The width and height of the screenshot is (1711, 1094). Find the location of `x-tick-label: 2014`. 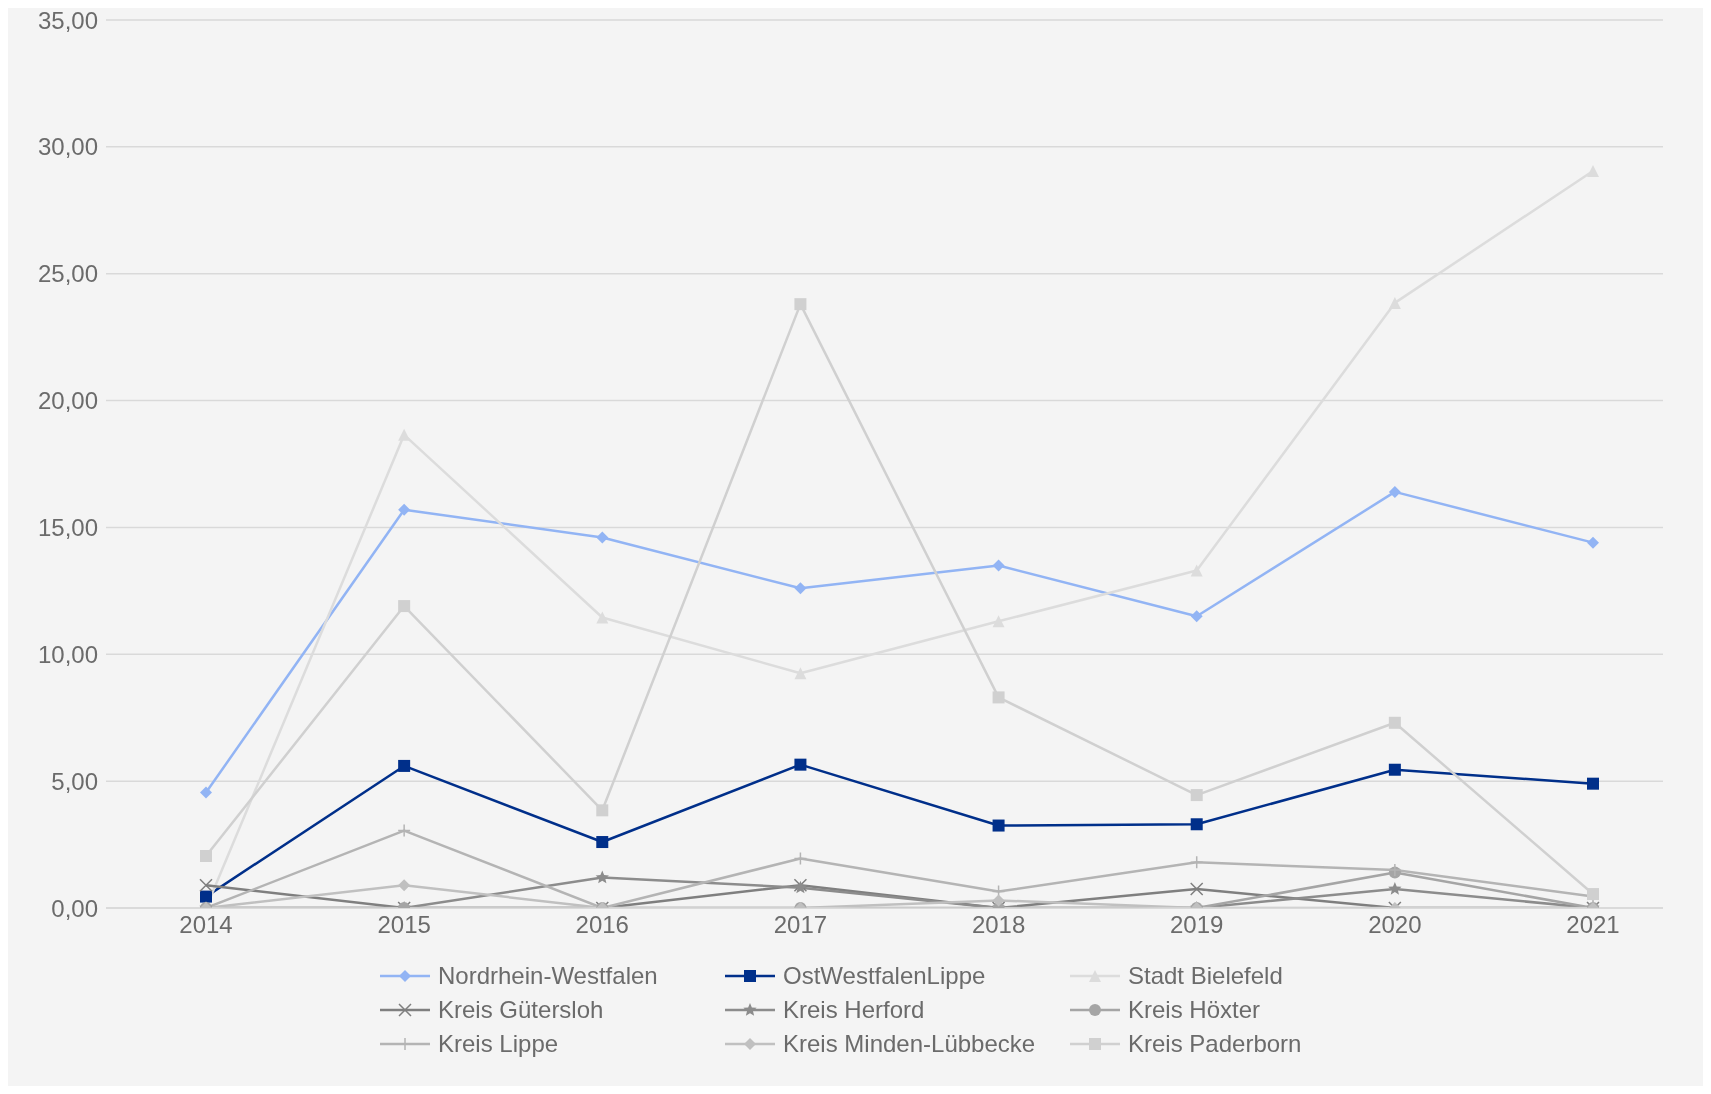

x-tick-label: 2014 is located at coordinates (206, 925).